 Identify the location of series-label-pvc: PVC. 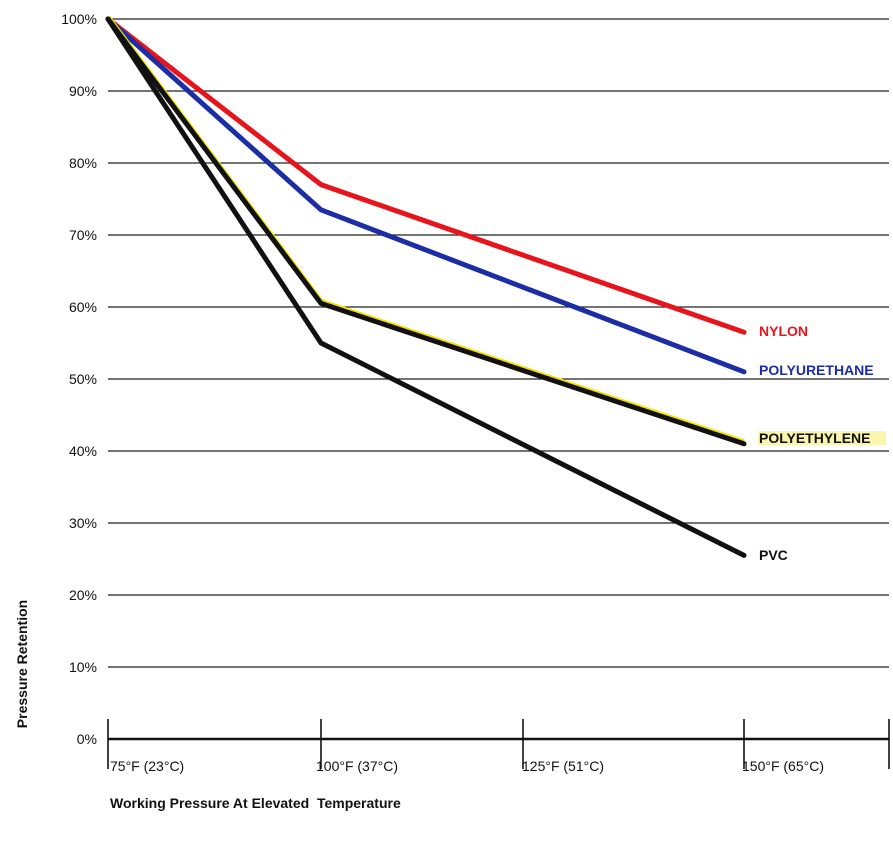
(773, 555).